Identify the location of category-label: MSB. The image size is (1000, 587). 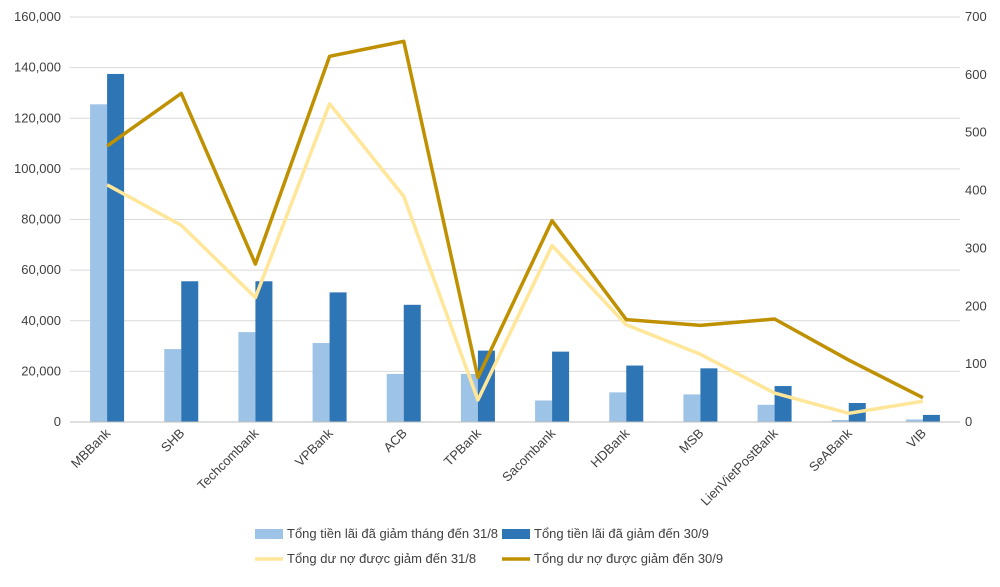
(691, 441).